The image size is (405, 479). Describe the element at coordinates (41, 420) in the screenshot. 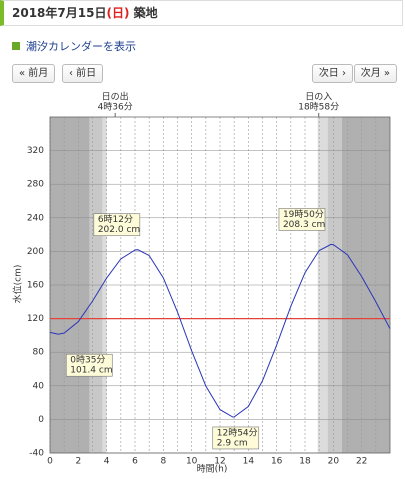

I see `y-tick-label: 0` at that location.